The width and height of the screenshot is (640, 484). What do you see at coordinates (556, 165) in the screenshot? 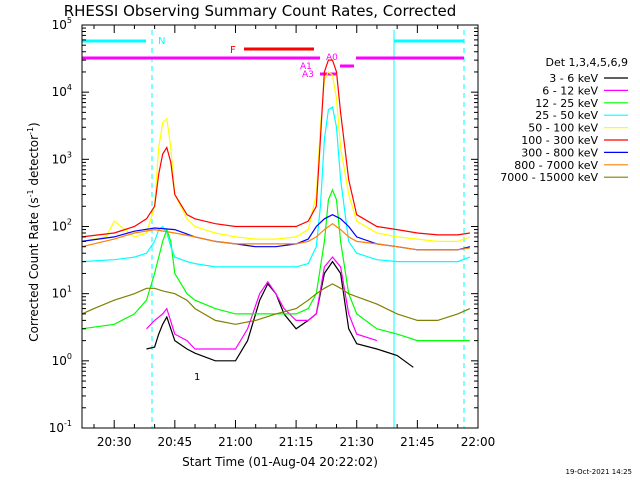
I see `legend-label-7: 800 - 7000 keV` at bounding box center [556, 165].